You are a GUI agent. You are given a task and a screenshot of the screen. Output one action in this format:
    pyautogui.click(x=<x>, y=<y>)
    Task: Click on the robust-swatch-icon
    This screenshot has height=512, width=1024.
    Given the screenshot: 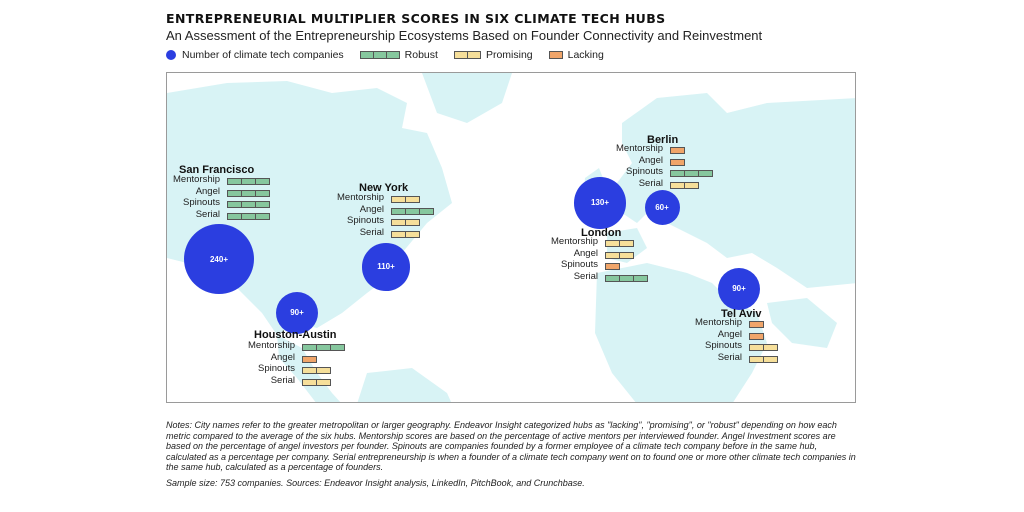 What is the action you would take?
    pyautogui.click(x=379, y=55)
    